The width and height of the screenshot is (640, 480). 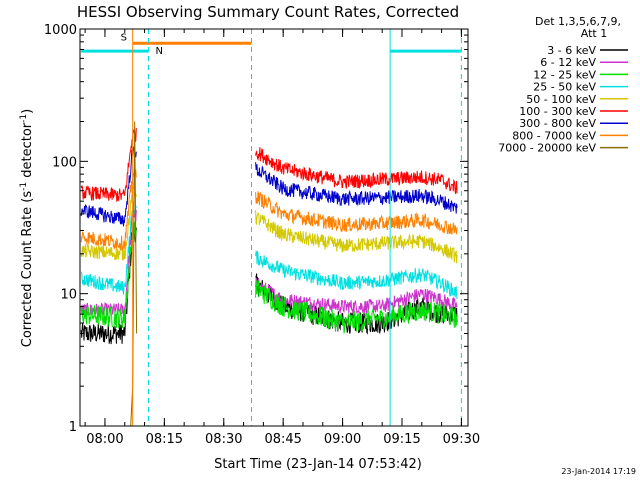 I want to click on y-tick-label-1: 1, so click(x=73, y=427).